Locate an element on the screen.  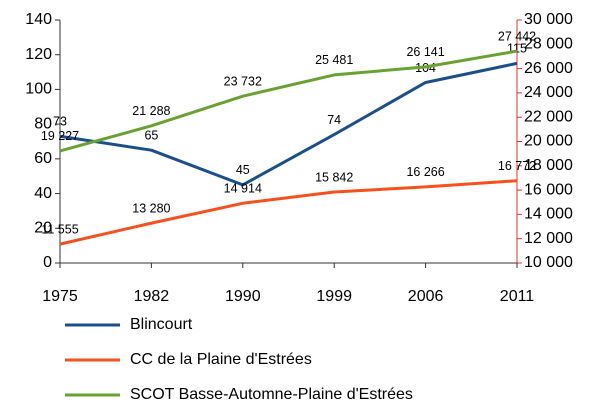
data-label: 13 280 is located at coordinates (151, 208).